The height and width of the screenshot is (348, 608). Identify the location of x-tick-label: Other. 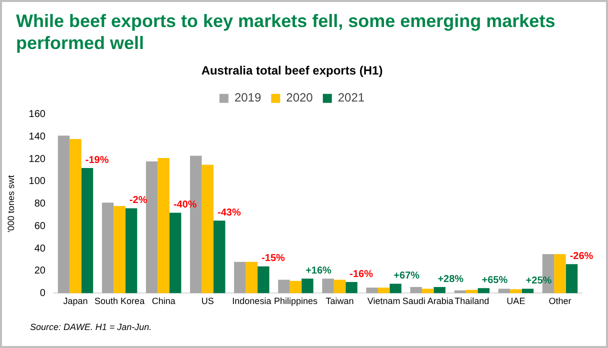
(560, 301).